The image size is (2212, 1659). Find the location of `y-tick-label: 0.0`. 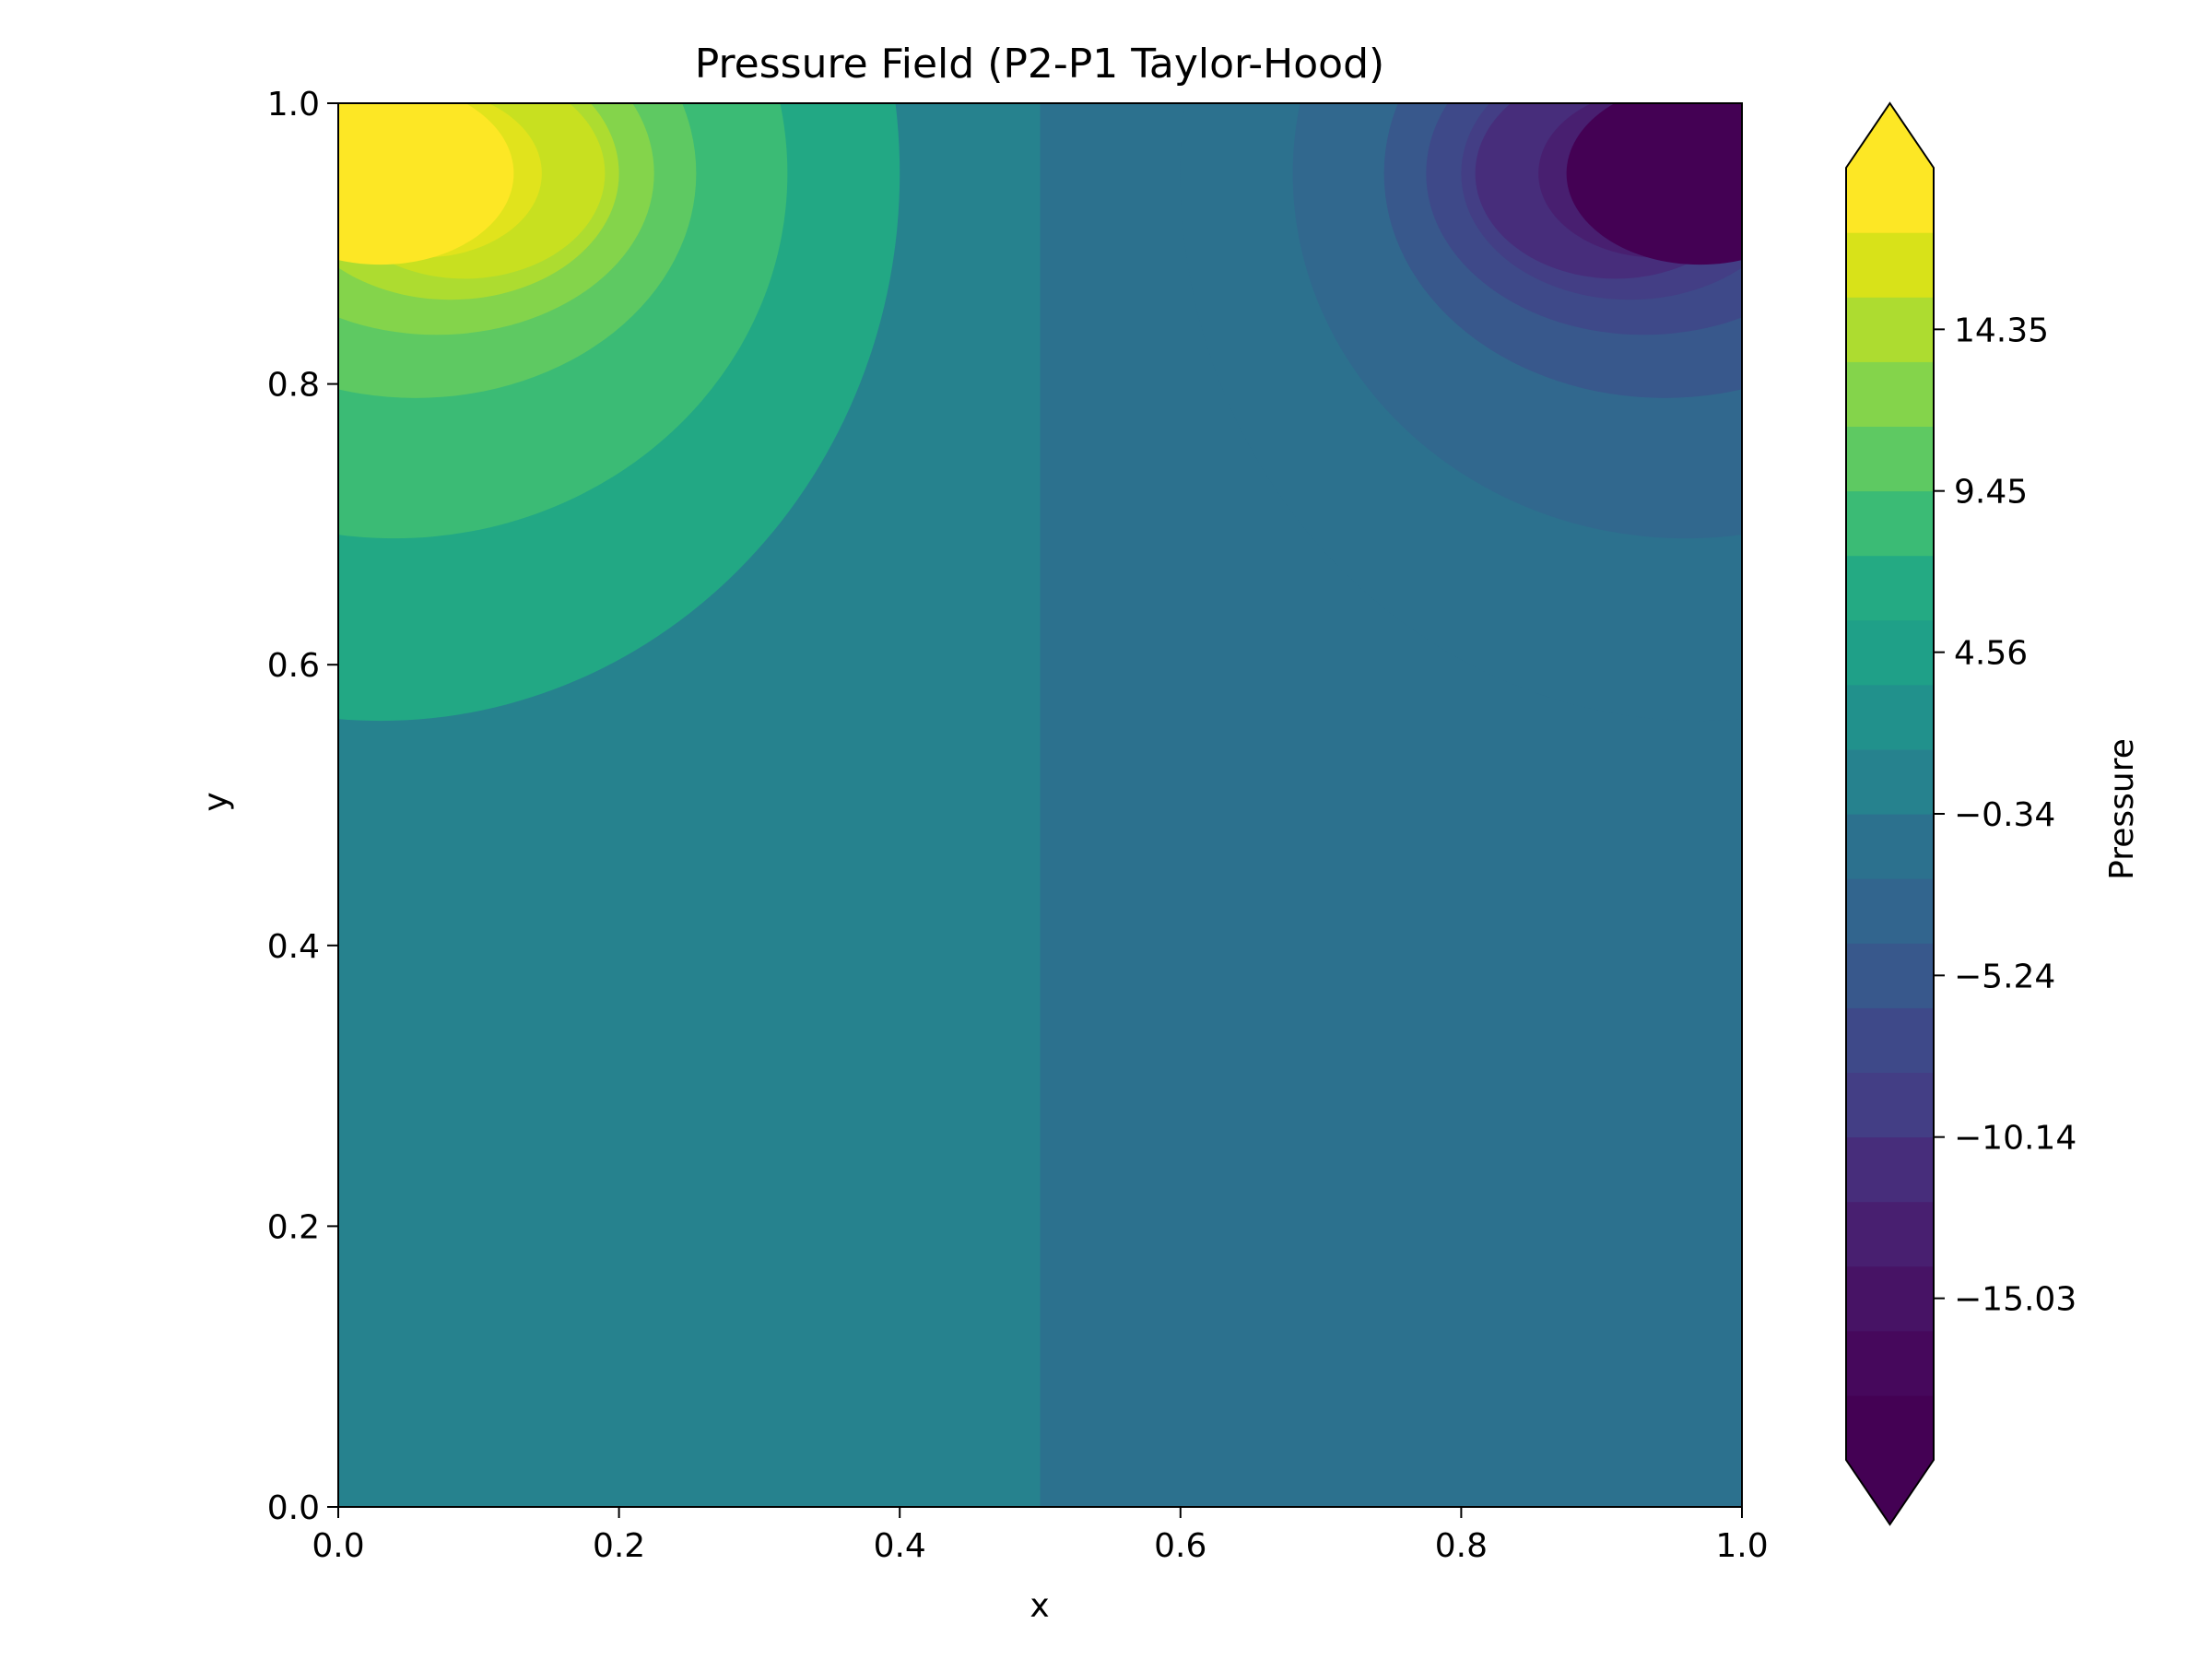

y-tick-label: 0.0 is located at coordinates (293, 1508).